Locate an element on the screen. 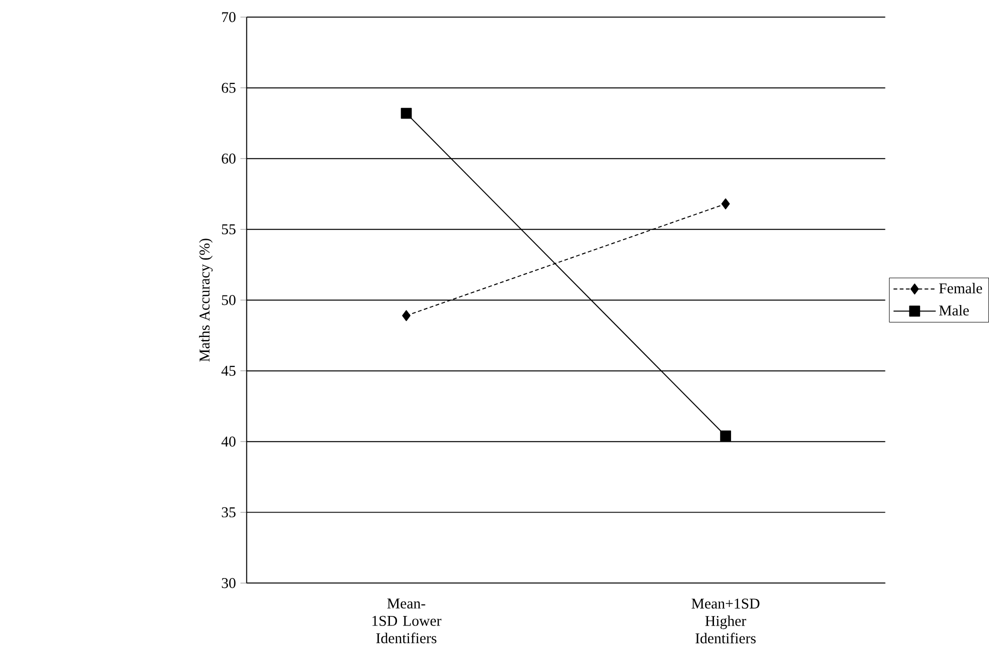  x-tick-label: Mean- 1SD Lower Identifiers is located at coordinates (407, 621).